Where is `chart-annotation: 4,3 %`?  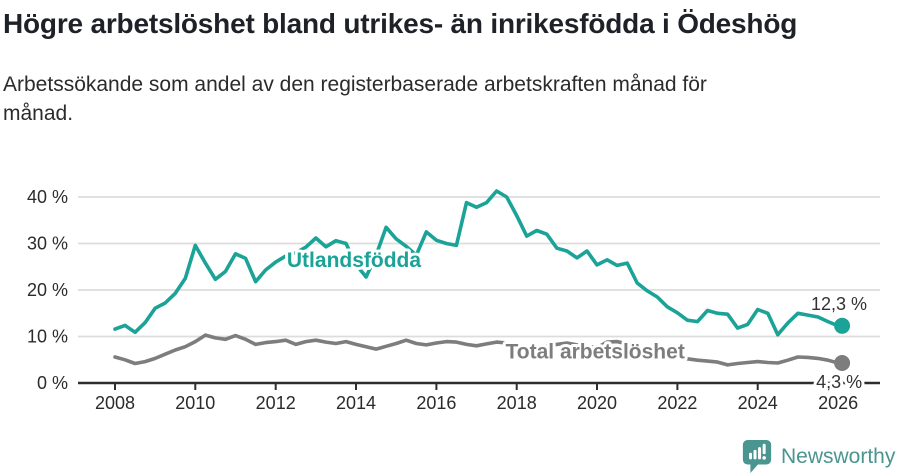
chart-annotation: 4,3 % is located at coordinates (839, 382).